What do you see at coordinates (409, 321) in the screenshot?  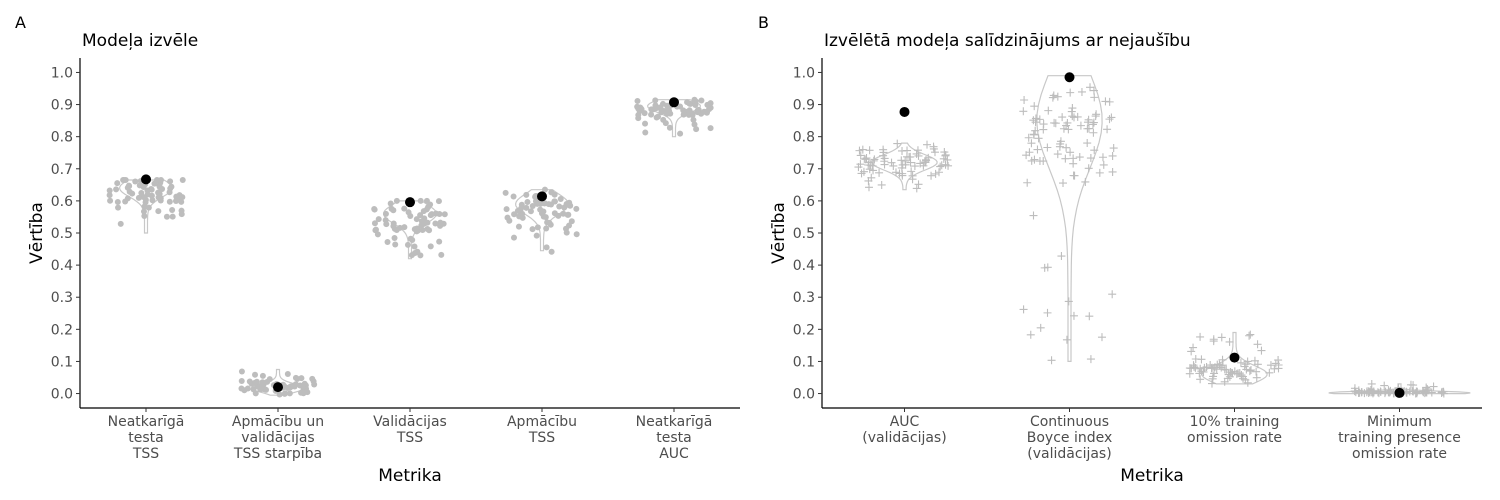 I see `category-3: Validācijas TSS` at bounding box center [409, 321].